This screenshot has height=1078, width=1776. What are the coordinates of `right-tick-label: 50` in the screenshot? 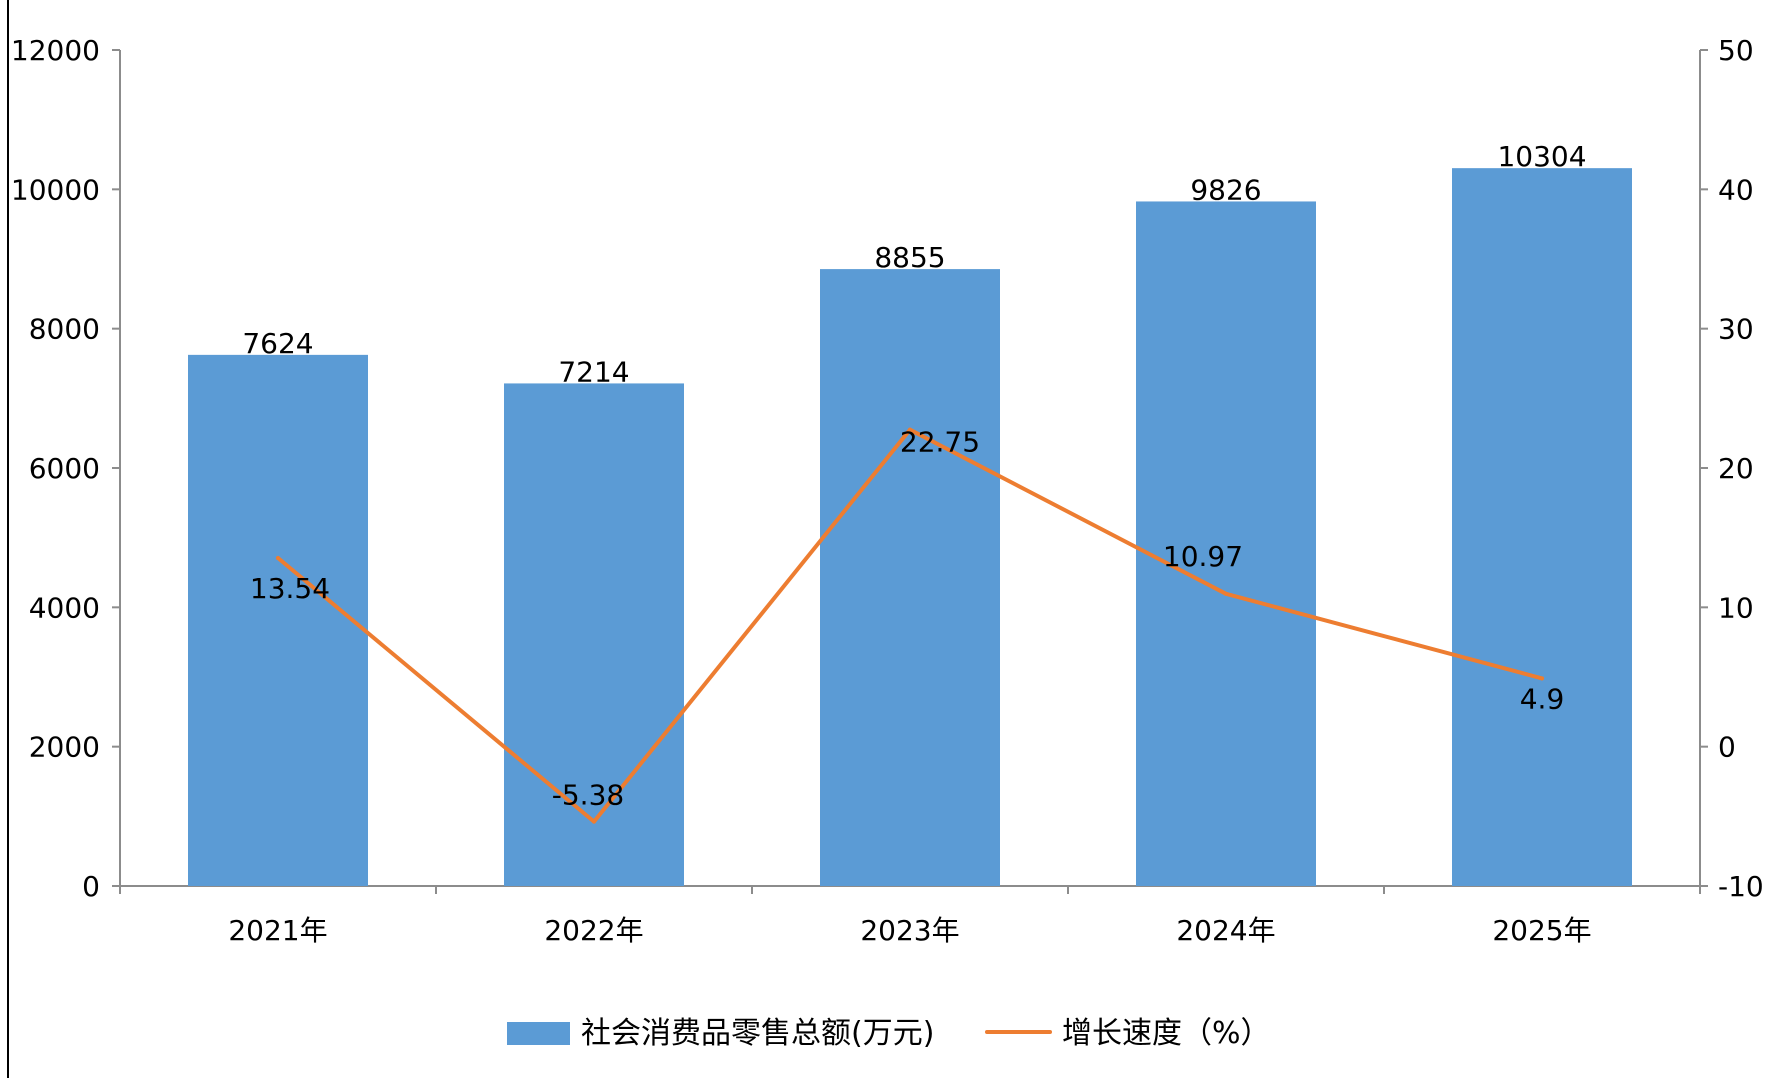 It's located at (1736, 50).